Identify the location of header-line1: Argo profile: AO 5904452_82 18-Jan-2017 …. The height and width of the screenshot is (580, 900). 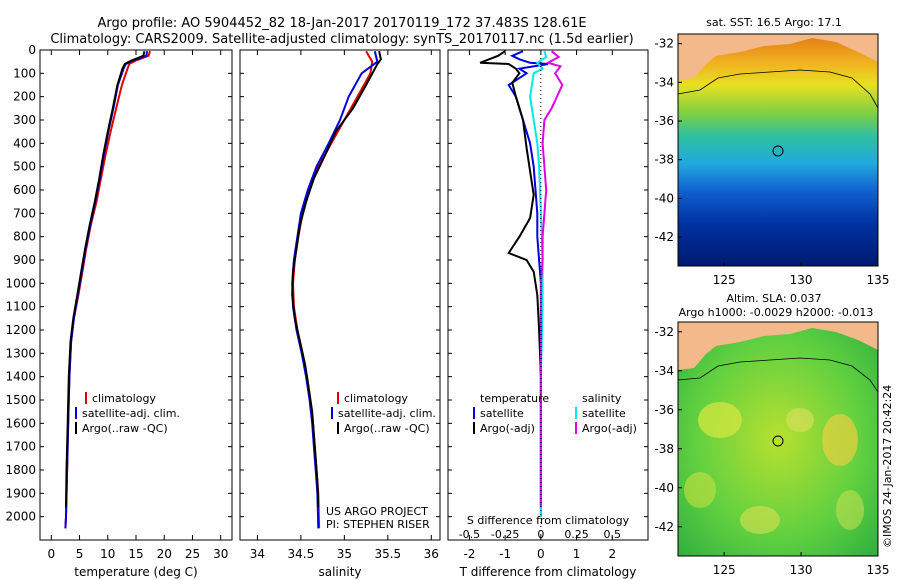
(341, 23).